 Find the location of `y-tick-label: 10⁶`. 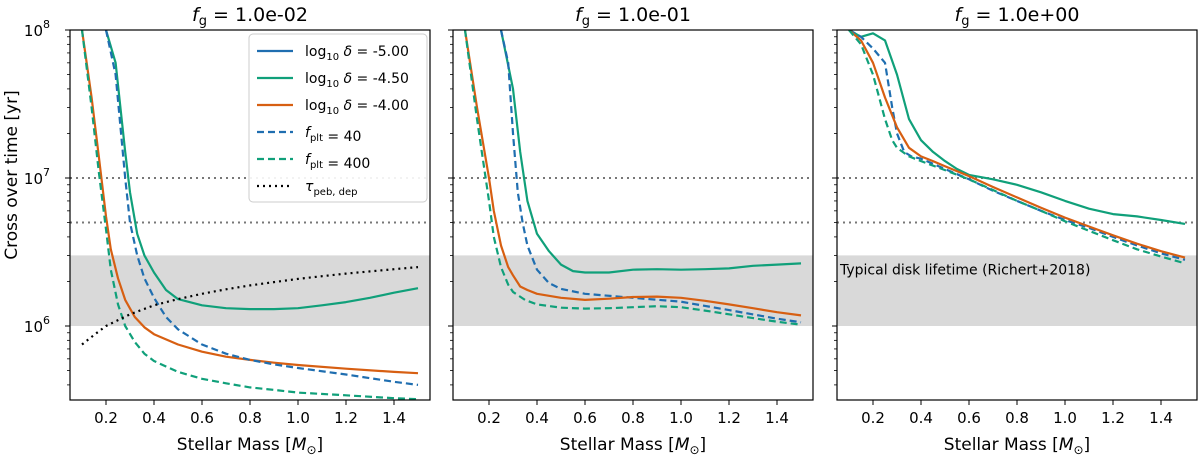

y-tick-label: 10⁶ is located at coordinates (37, 325).